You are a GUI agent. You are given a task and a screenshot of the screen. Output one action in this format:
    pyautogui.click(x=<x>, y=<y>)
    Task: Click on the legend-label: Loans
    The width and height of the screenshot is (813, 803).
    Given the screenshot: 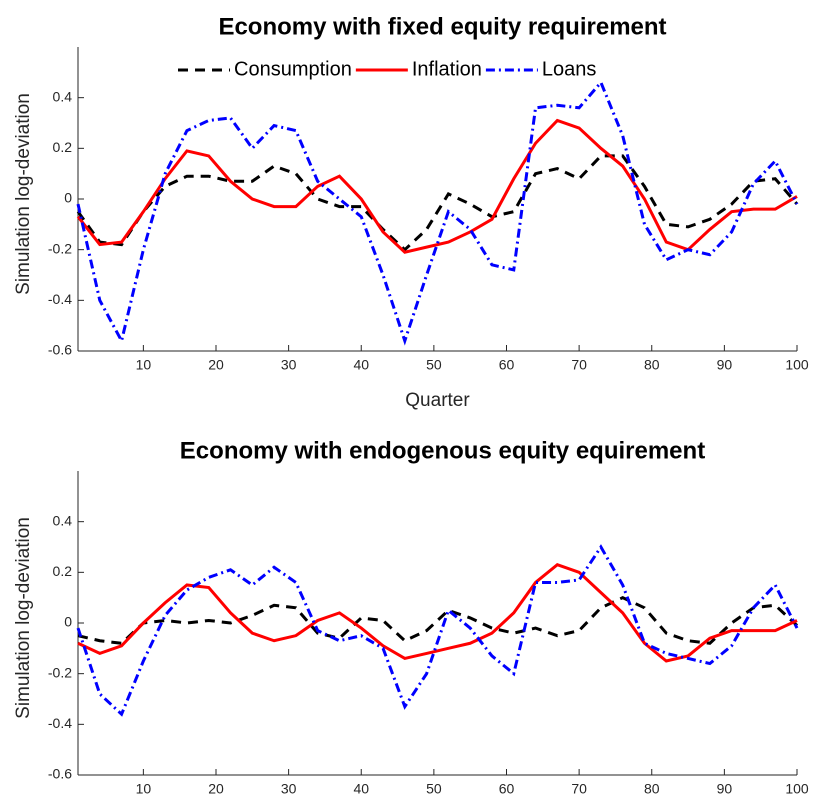 What is the action you would take?
    pyautogui.click(x=569, y=69)
    